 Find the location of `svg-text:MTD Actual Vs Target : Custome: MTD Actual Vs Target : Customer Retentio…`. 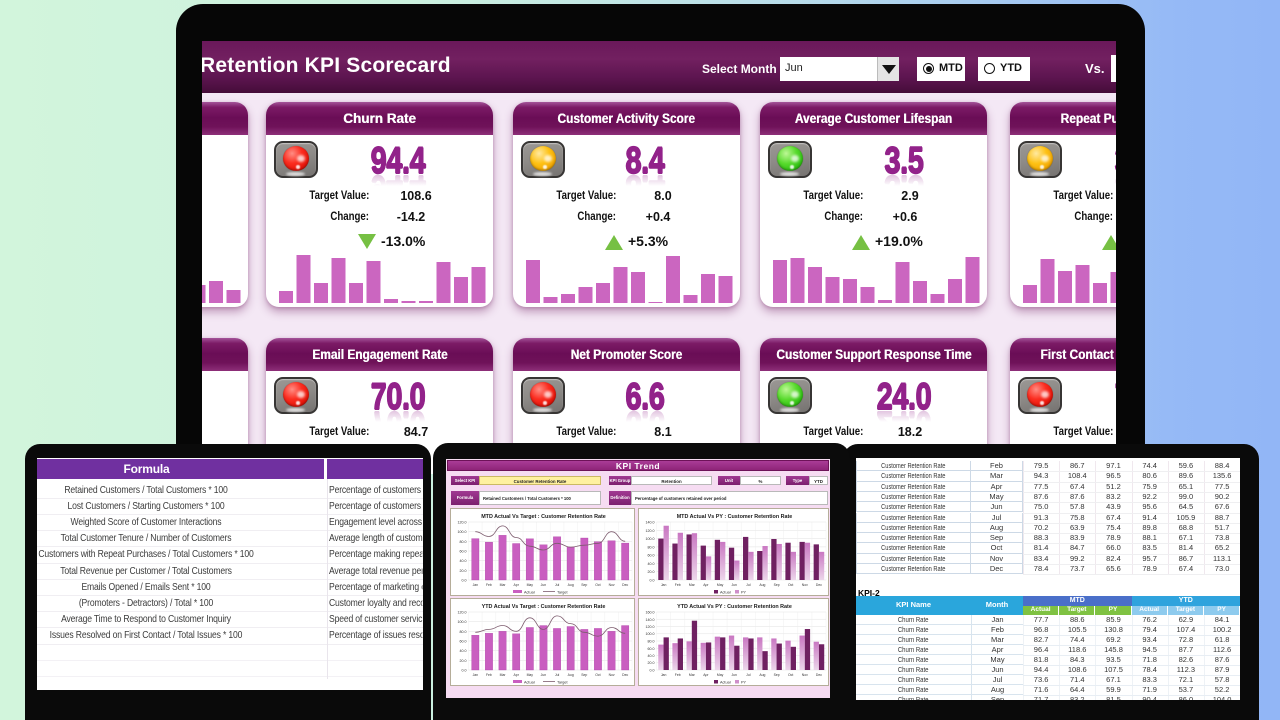

svg-text:MTD Actual Vs Target : Custome: MTD Actual Vs Target : Customer Retentio… is located at coordinates (543, 517).